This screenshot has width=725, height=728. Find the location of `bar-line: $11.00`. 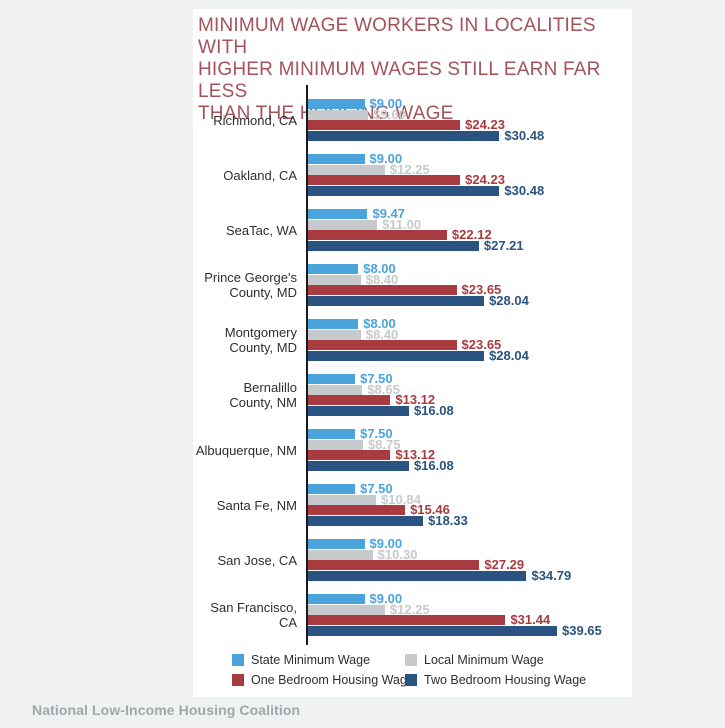

bar-line: $11.00 is located at coordinates (416, 224).